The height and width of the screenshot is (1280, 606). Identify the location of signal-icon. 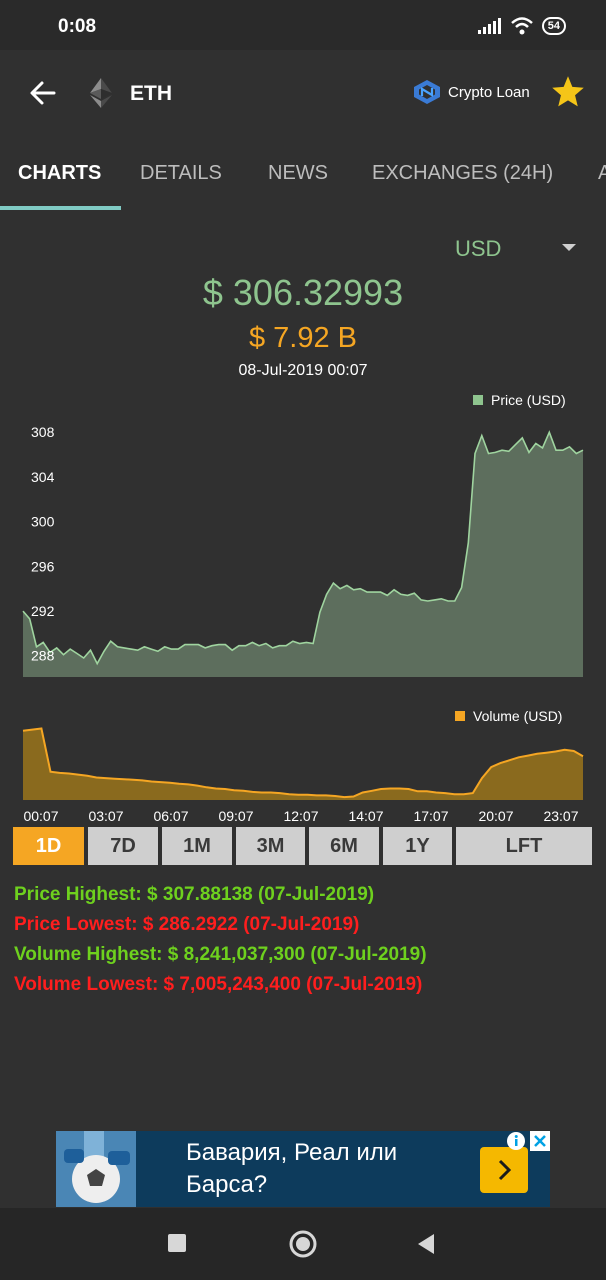
(489, 26).